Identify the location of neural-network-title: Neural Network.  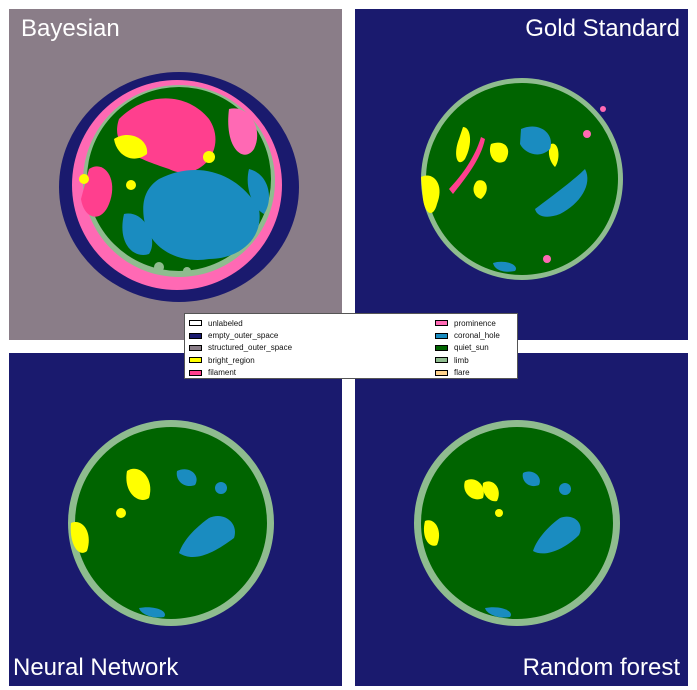
(96, 667).